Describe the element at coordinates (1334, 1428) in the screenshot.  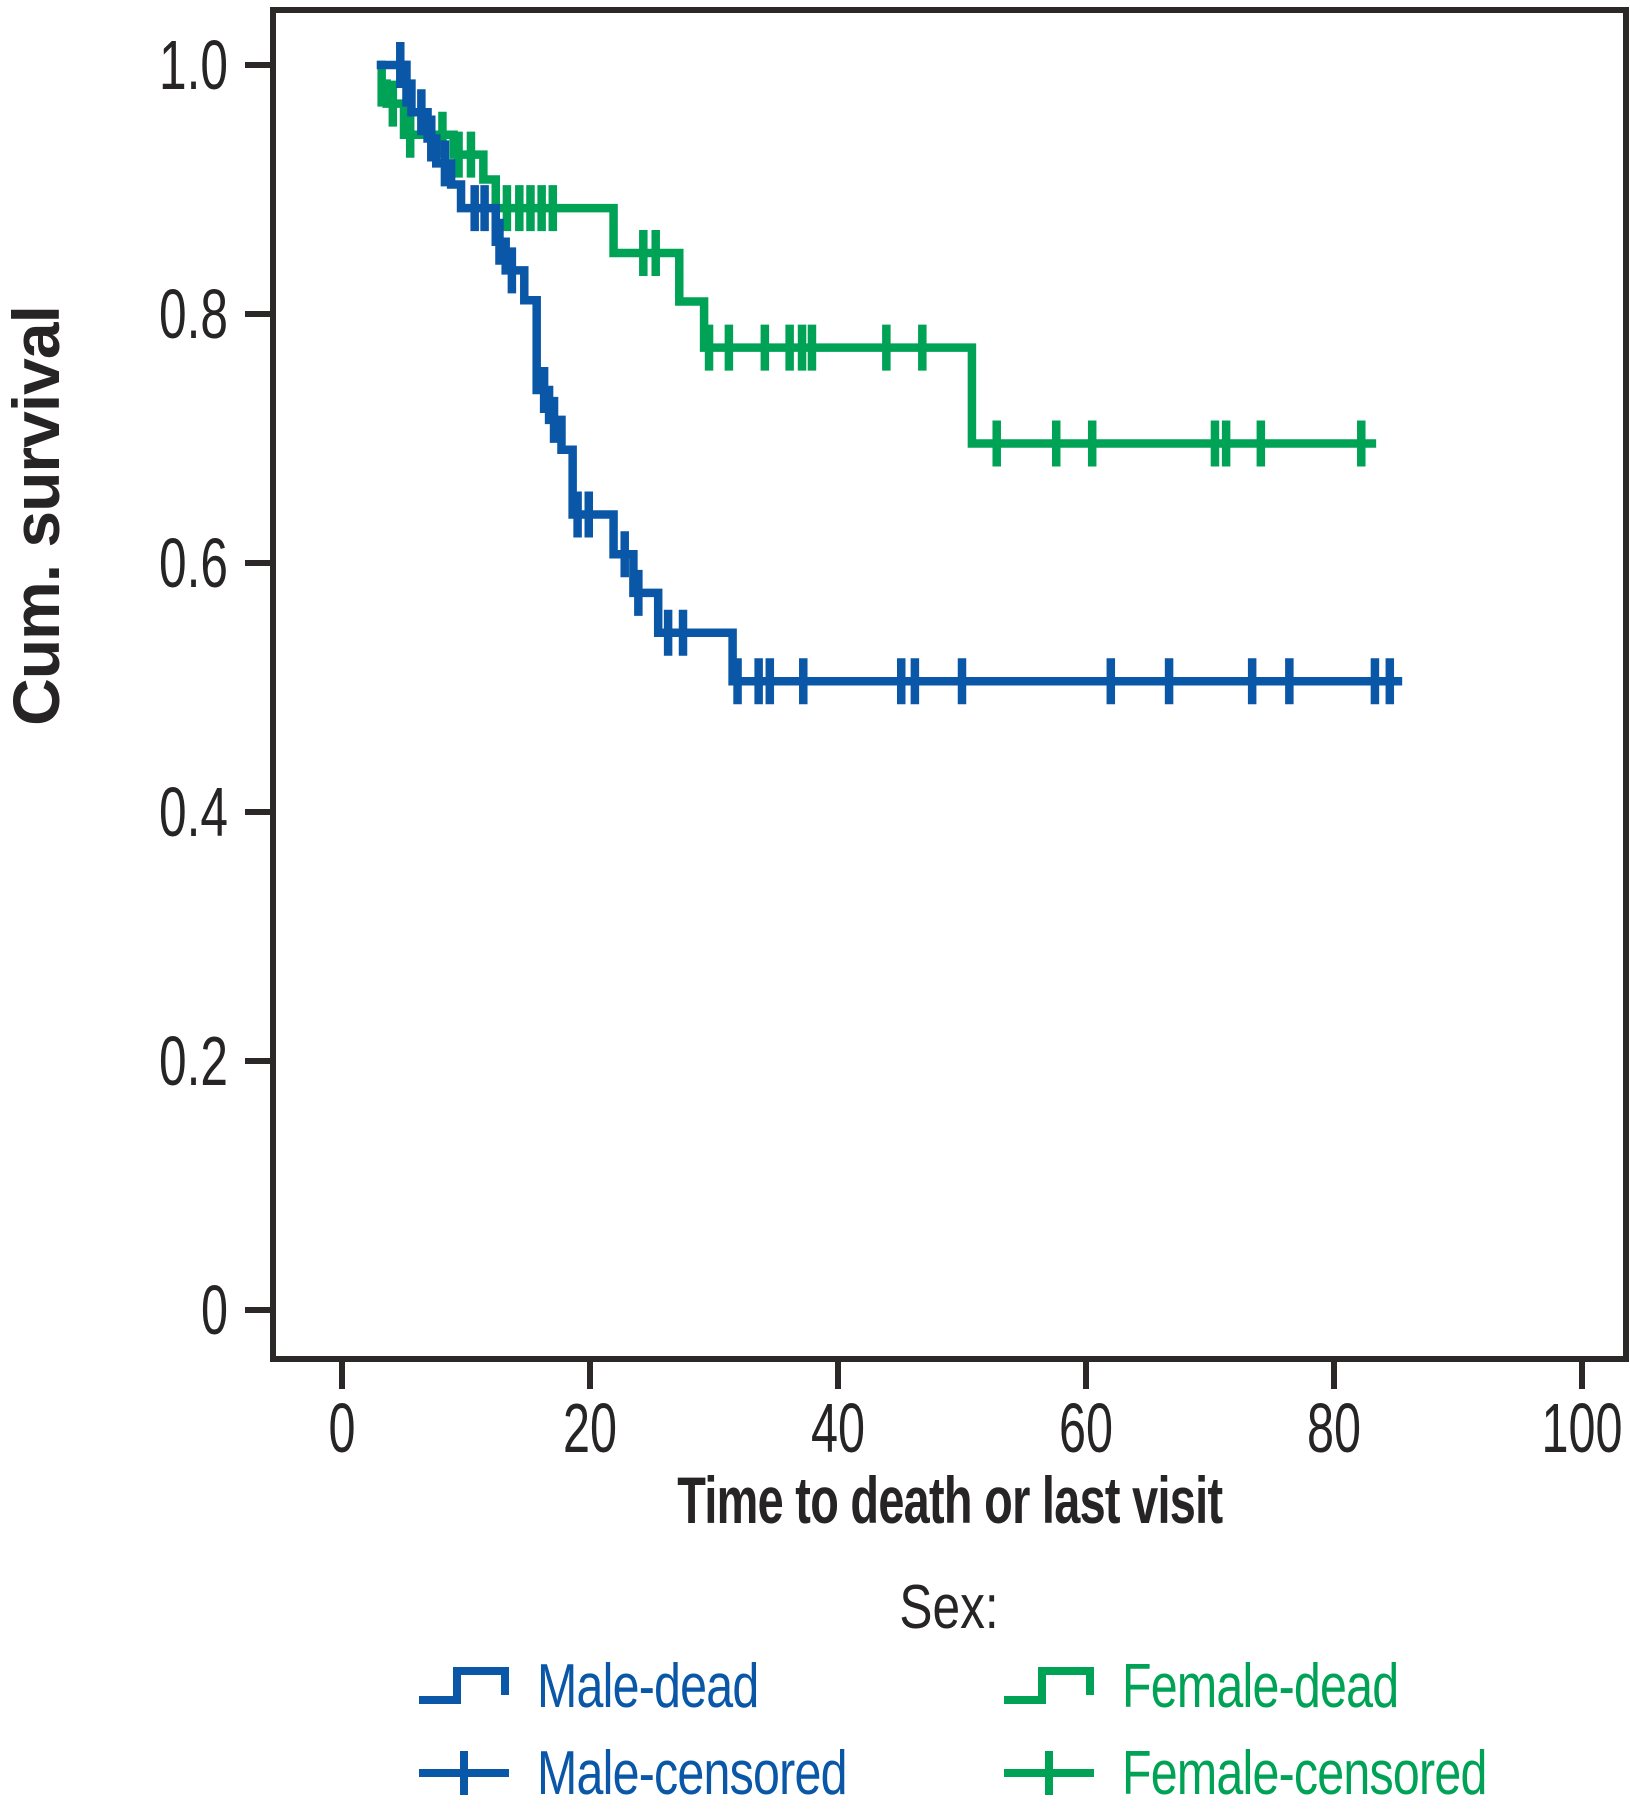
I see `x-axis-tick-label: 80` at that location.